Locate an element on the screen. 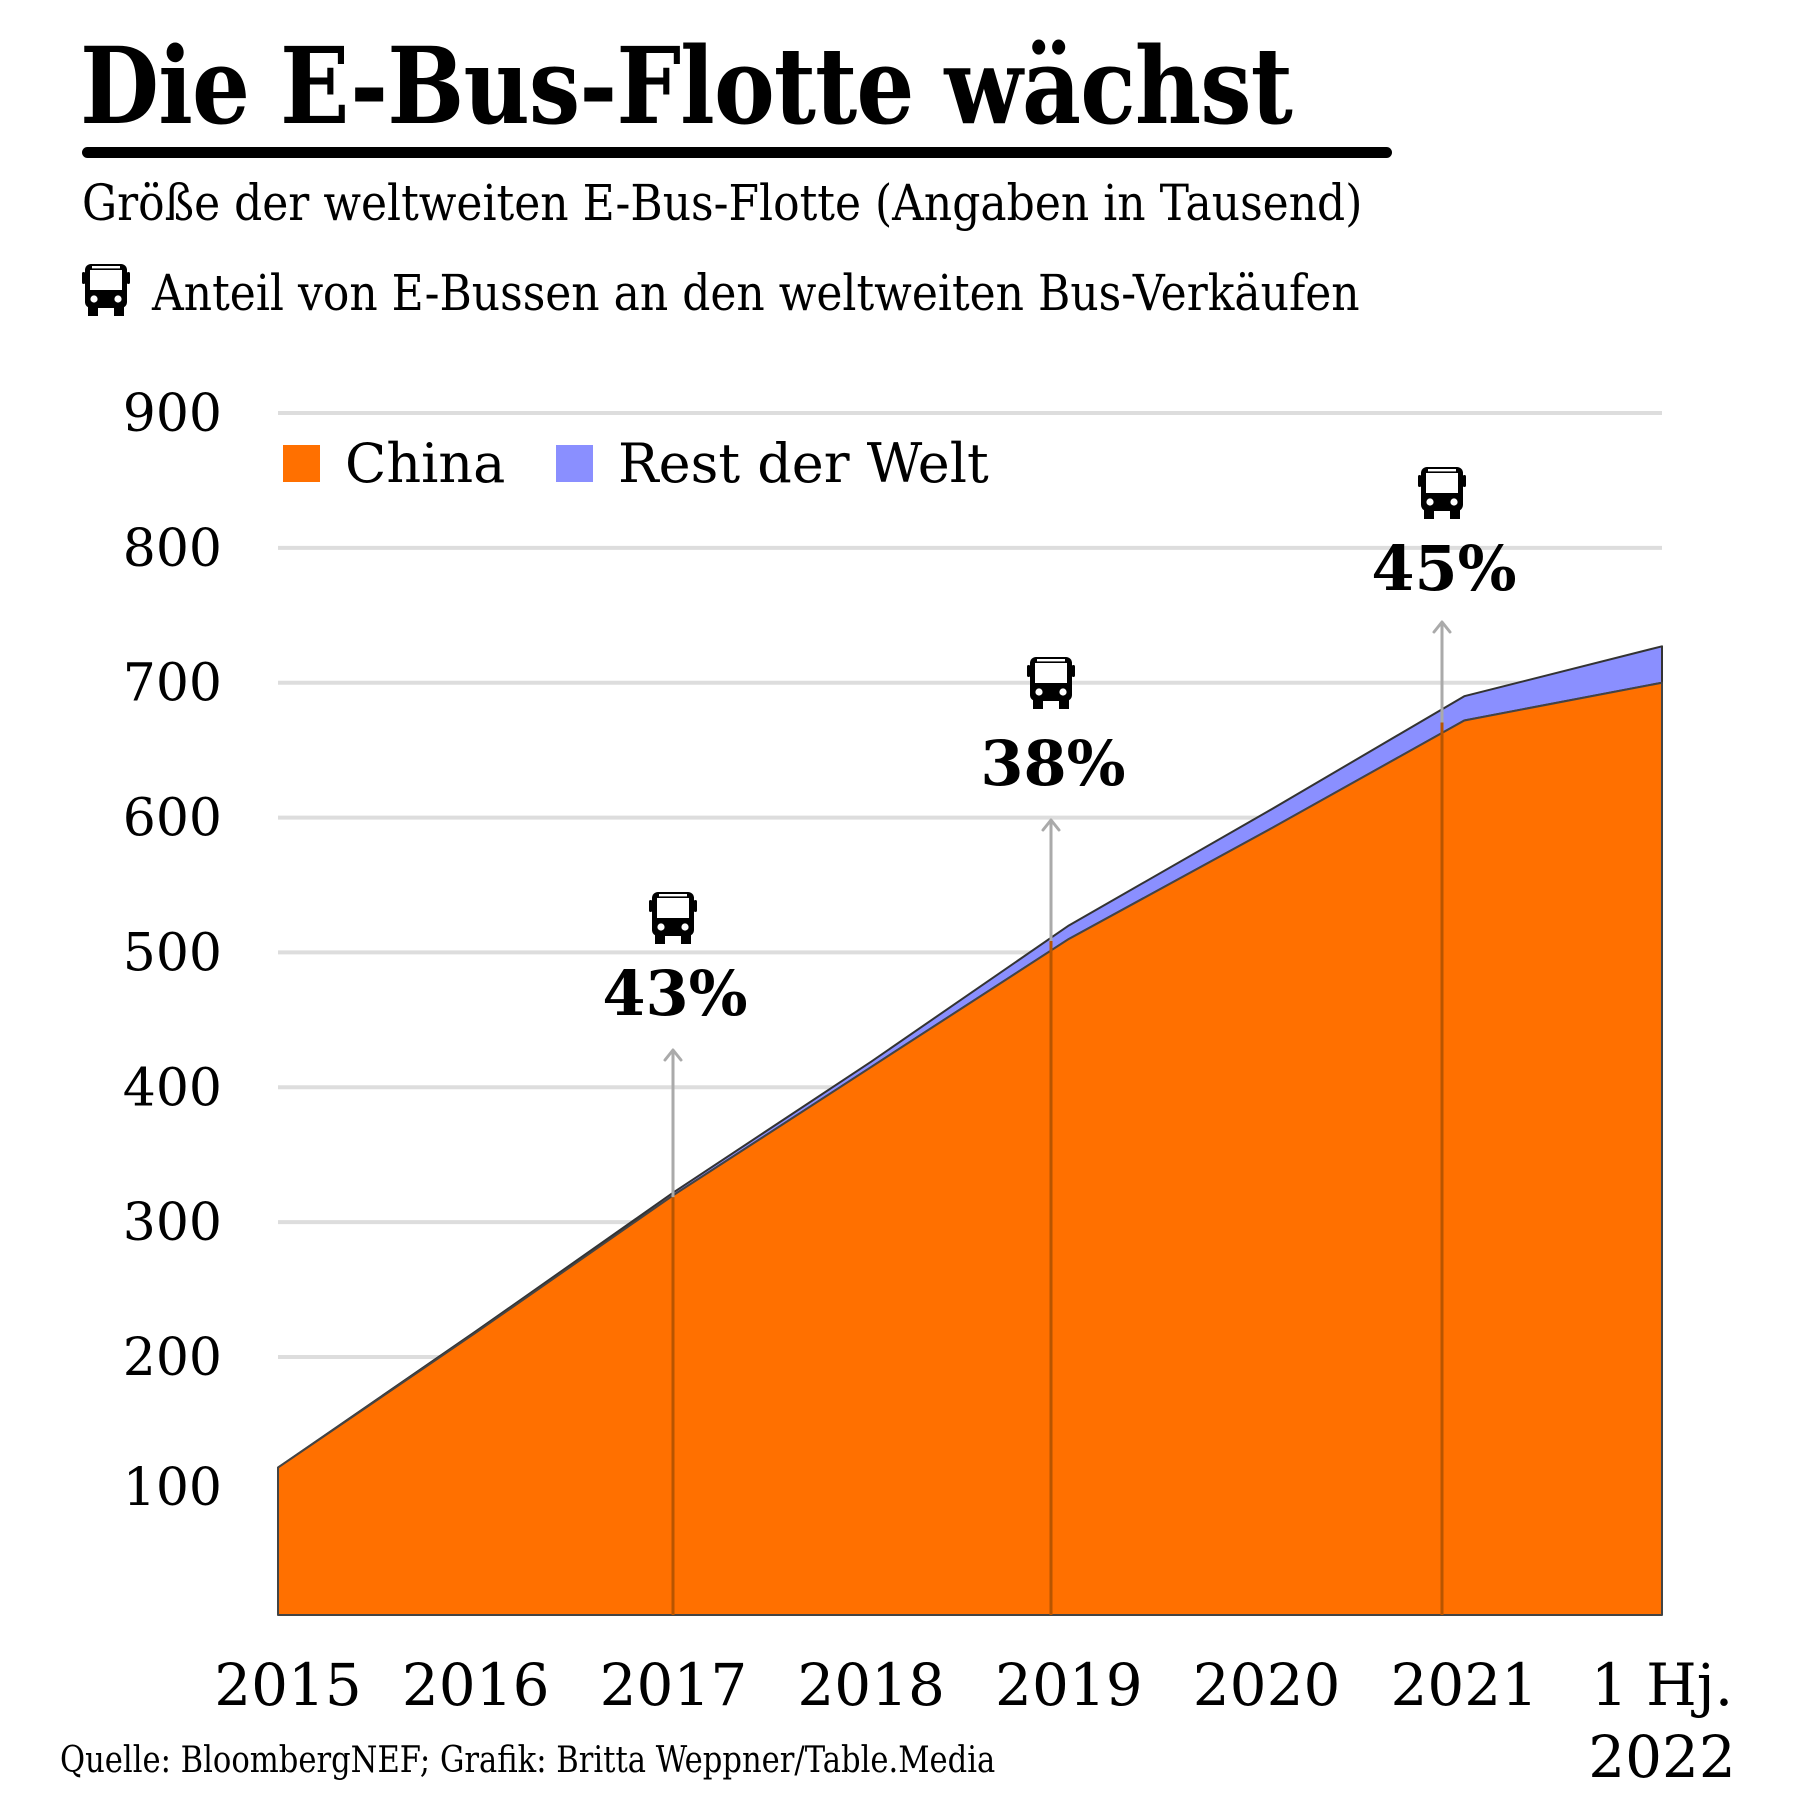  legend-swatch-rest-der-welt is located at coordinates (574, 463).